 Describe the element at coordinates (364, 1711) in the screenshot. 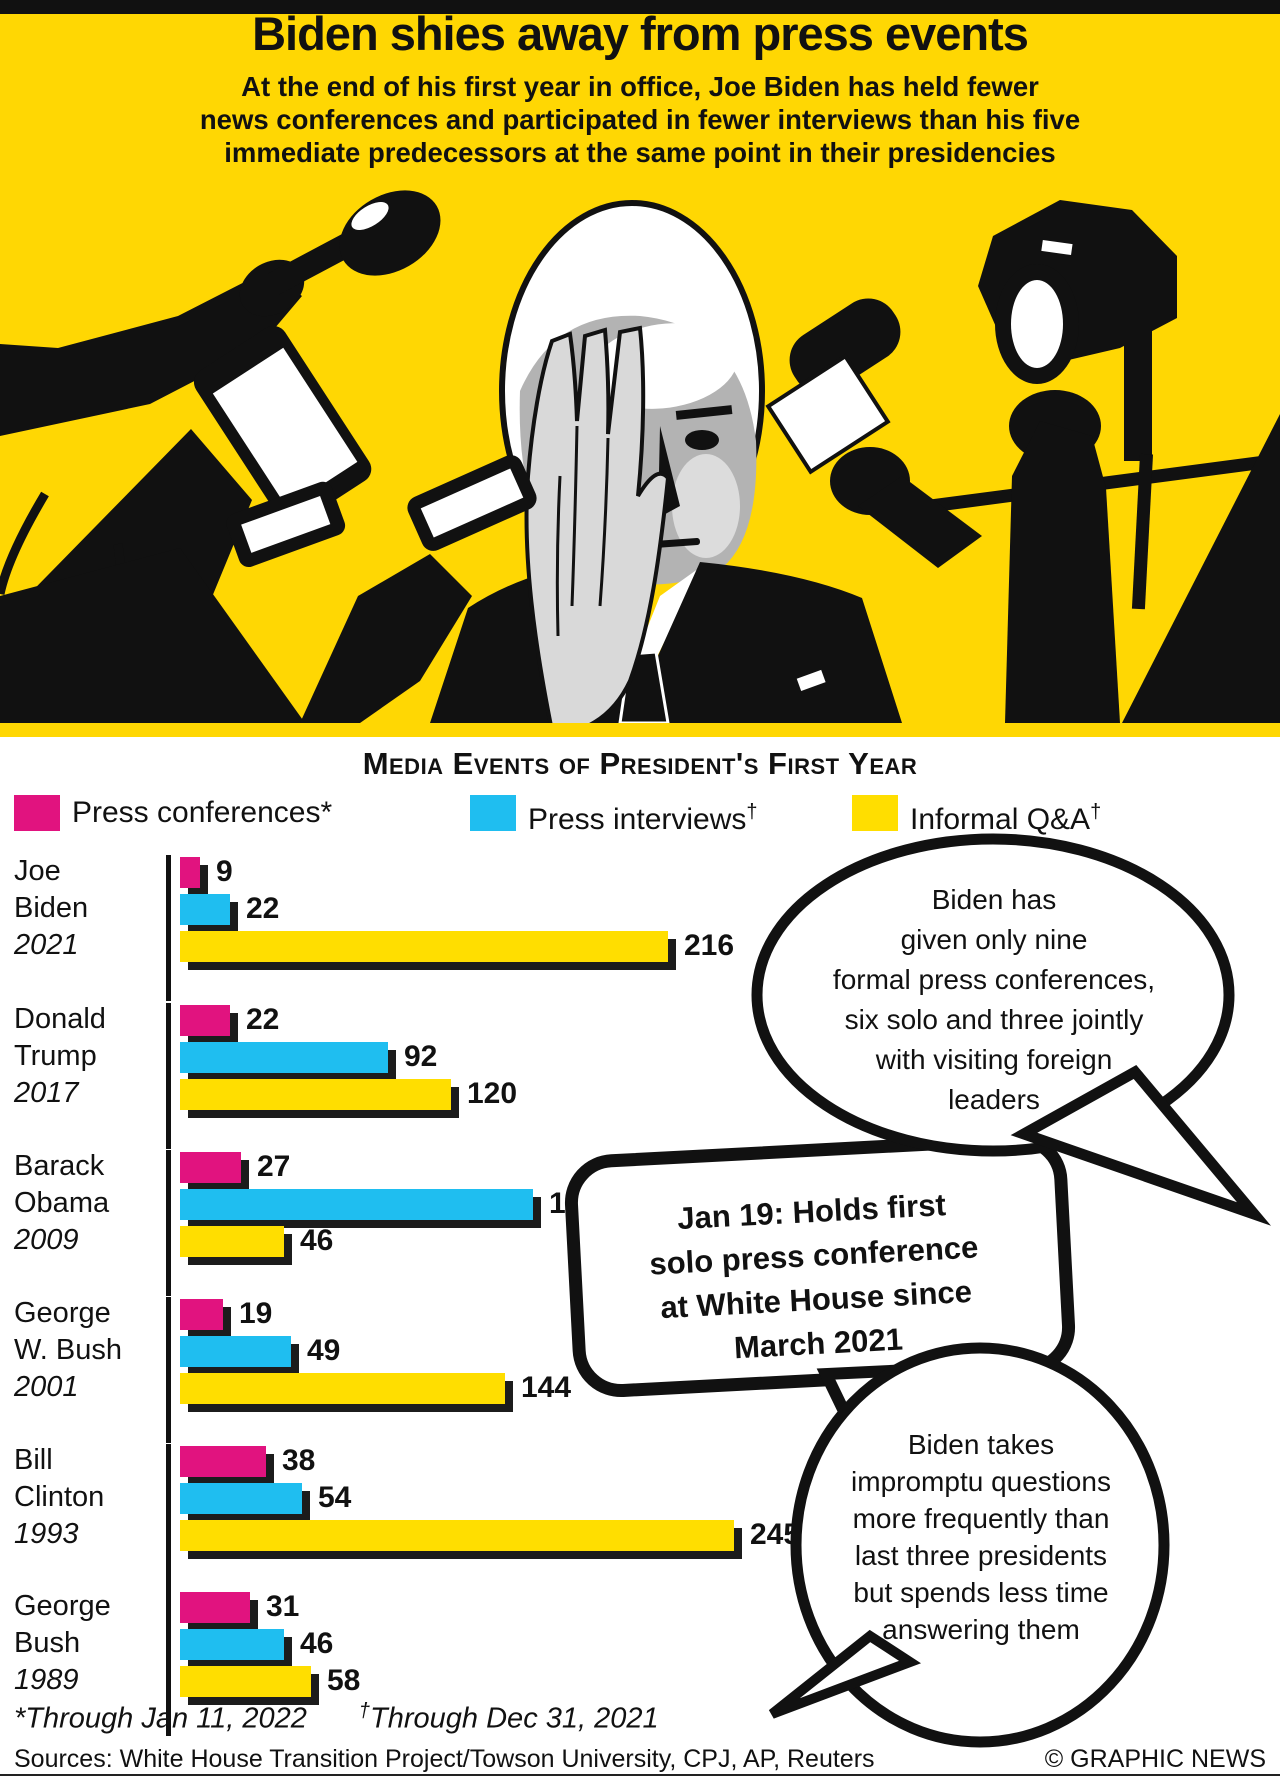

I see `footnote-dagger-mark: †` at that location.